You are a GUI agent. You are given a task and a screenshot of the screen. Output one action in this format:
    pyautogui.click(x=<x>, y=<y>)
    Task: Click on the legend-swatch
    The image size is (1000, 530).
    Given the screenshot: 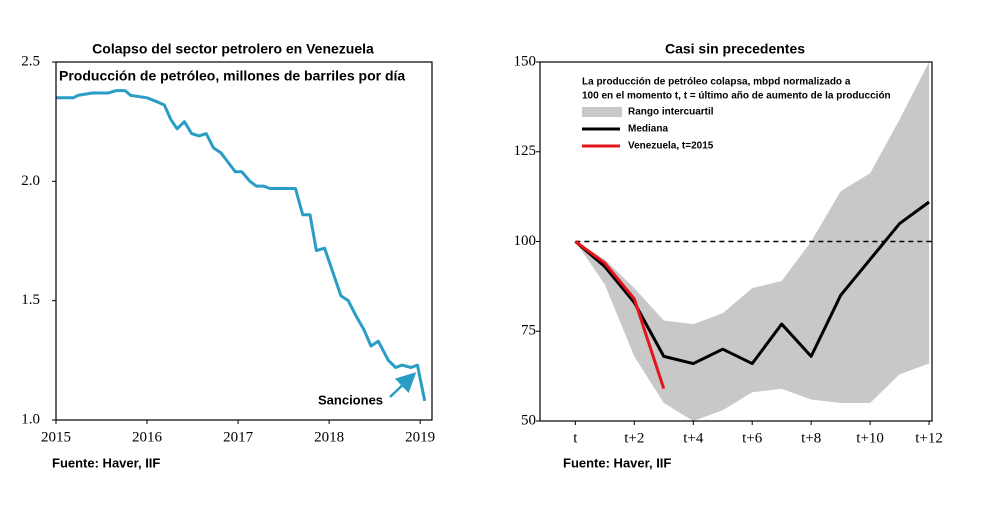 What is the action you would take?
    pyautogui.click(x=602, y=112)
    